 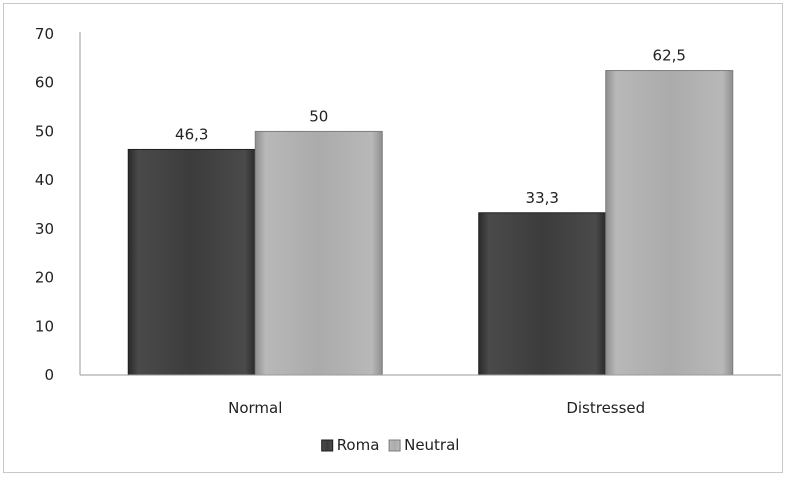 I want to click on x-tick-label: Normal, so click(x=255, y=408).